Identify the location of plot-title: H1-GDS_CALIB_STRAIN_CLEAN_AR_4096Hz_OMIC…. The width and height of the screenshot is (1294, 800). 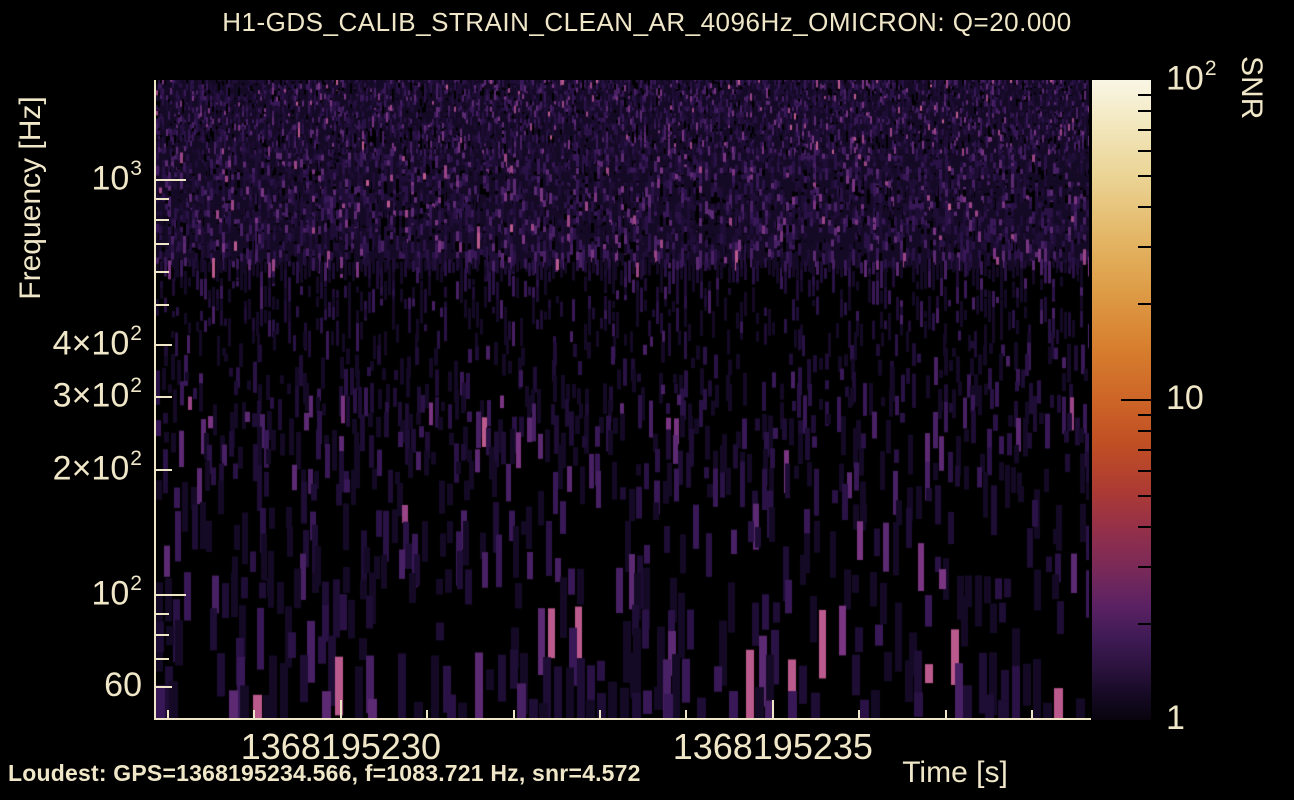
(647, 22).